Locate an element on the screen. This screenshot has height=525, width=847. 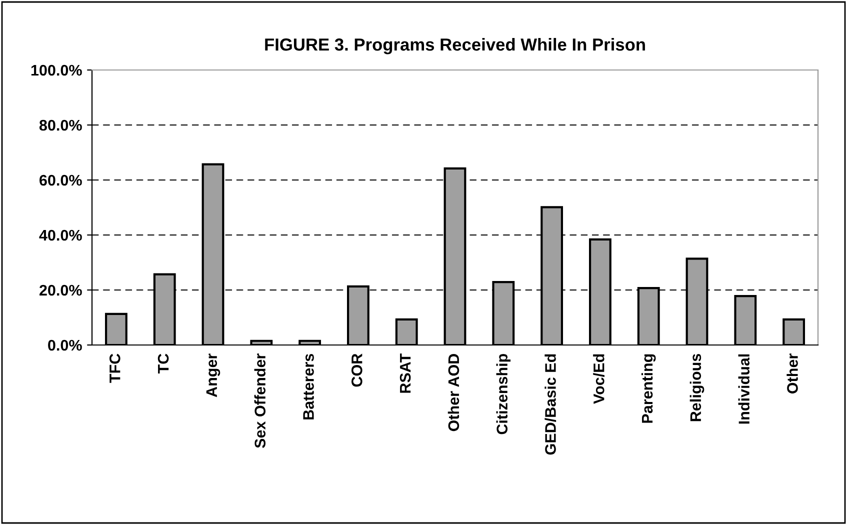
x-tick-label: Citizenship is located at coordinates (503, 394).